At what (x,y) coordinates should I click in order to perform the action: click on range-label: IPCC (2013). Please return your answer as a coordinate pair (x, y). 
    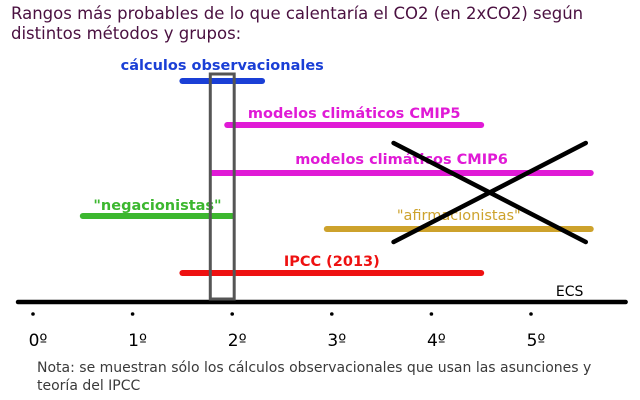
    Looking at the image, I should click on (332, 262).